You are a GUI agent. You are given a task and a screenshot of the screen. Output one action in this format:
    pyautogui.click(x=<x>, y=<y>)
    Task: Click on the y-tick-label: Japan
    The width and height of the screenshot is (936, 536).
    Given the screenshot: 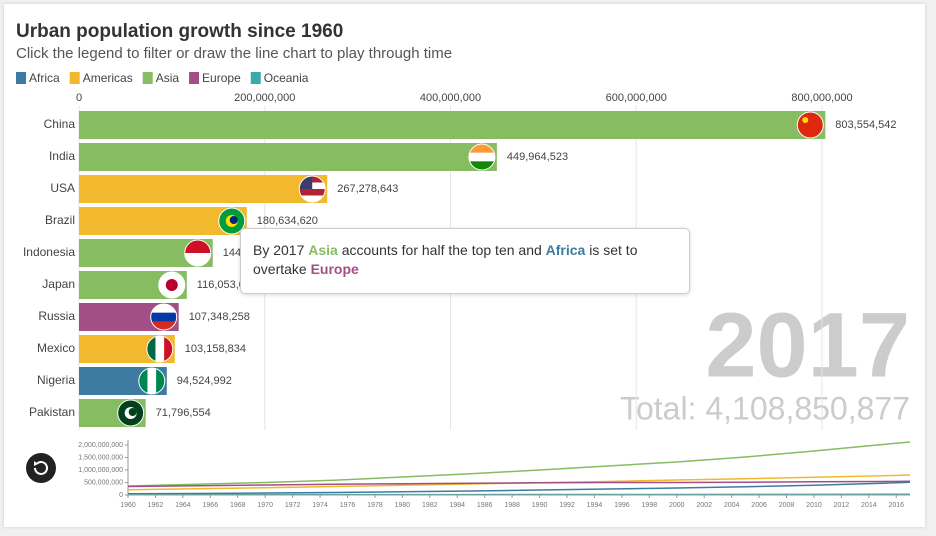 What is the action you would take?
    pyautogui.click(x=58, y=284)
    